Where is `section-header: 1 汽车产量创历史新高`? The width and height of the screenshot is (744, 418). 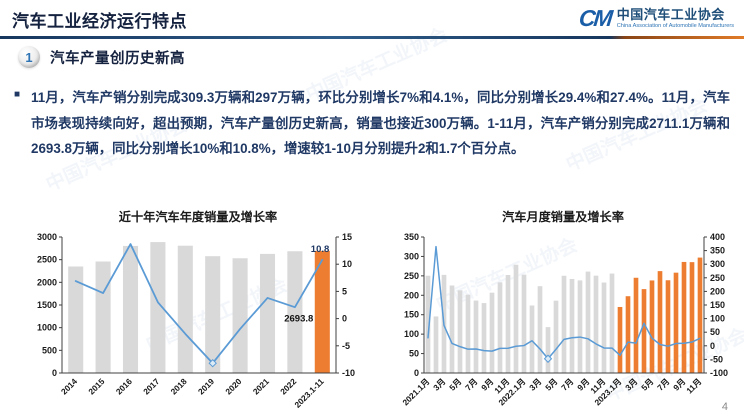 section-header: 1 汽车产量创历史新高 is located at coordinates (101, 57).